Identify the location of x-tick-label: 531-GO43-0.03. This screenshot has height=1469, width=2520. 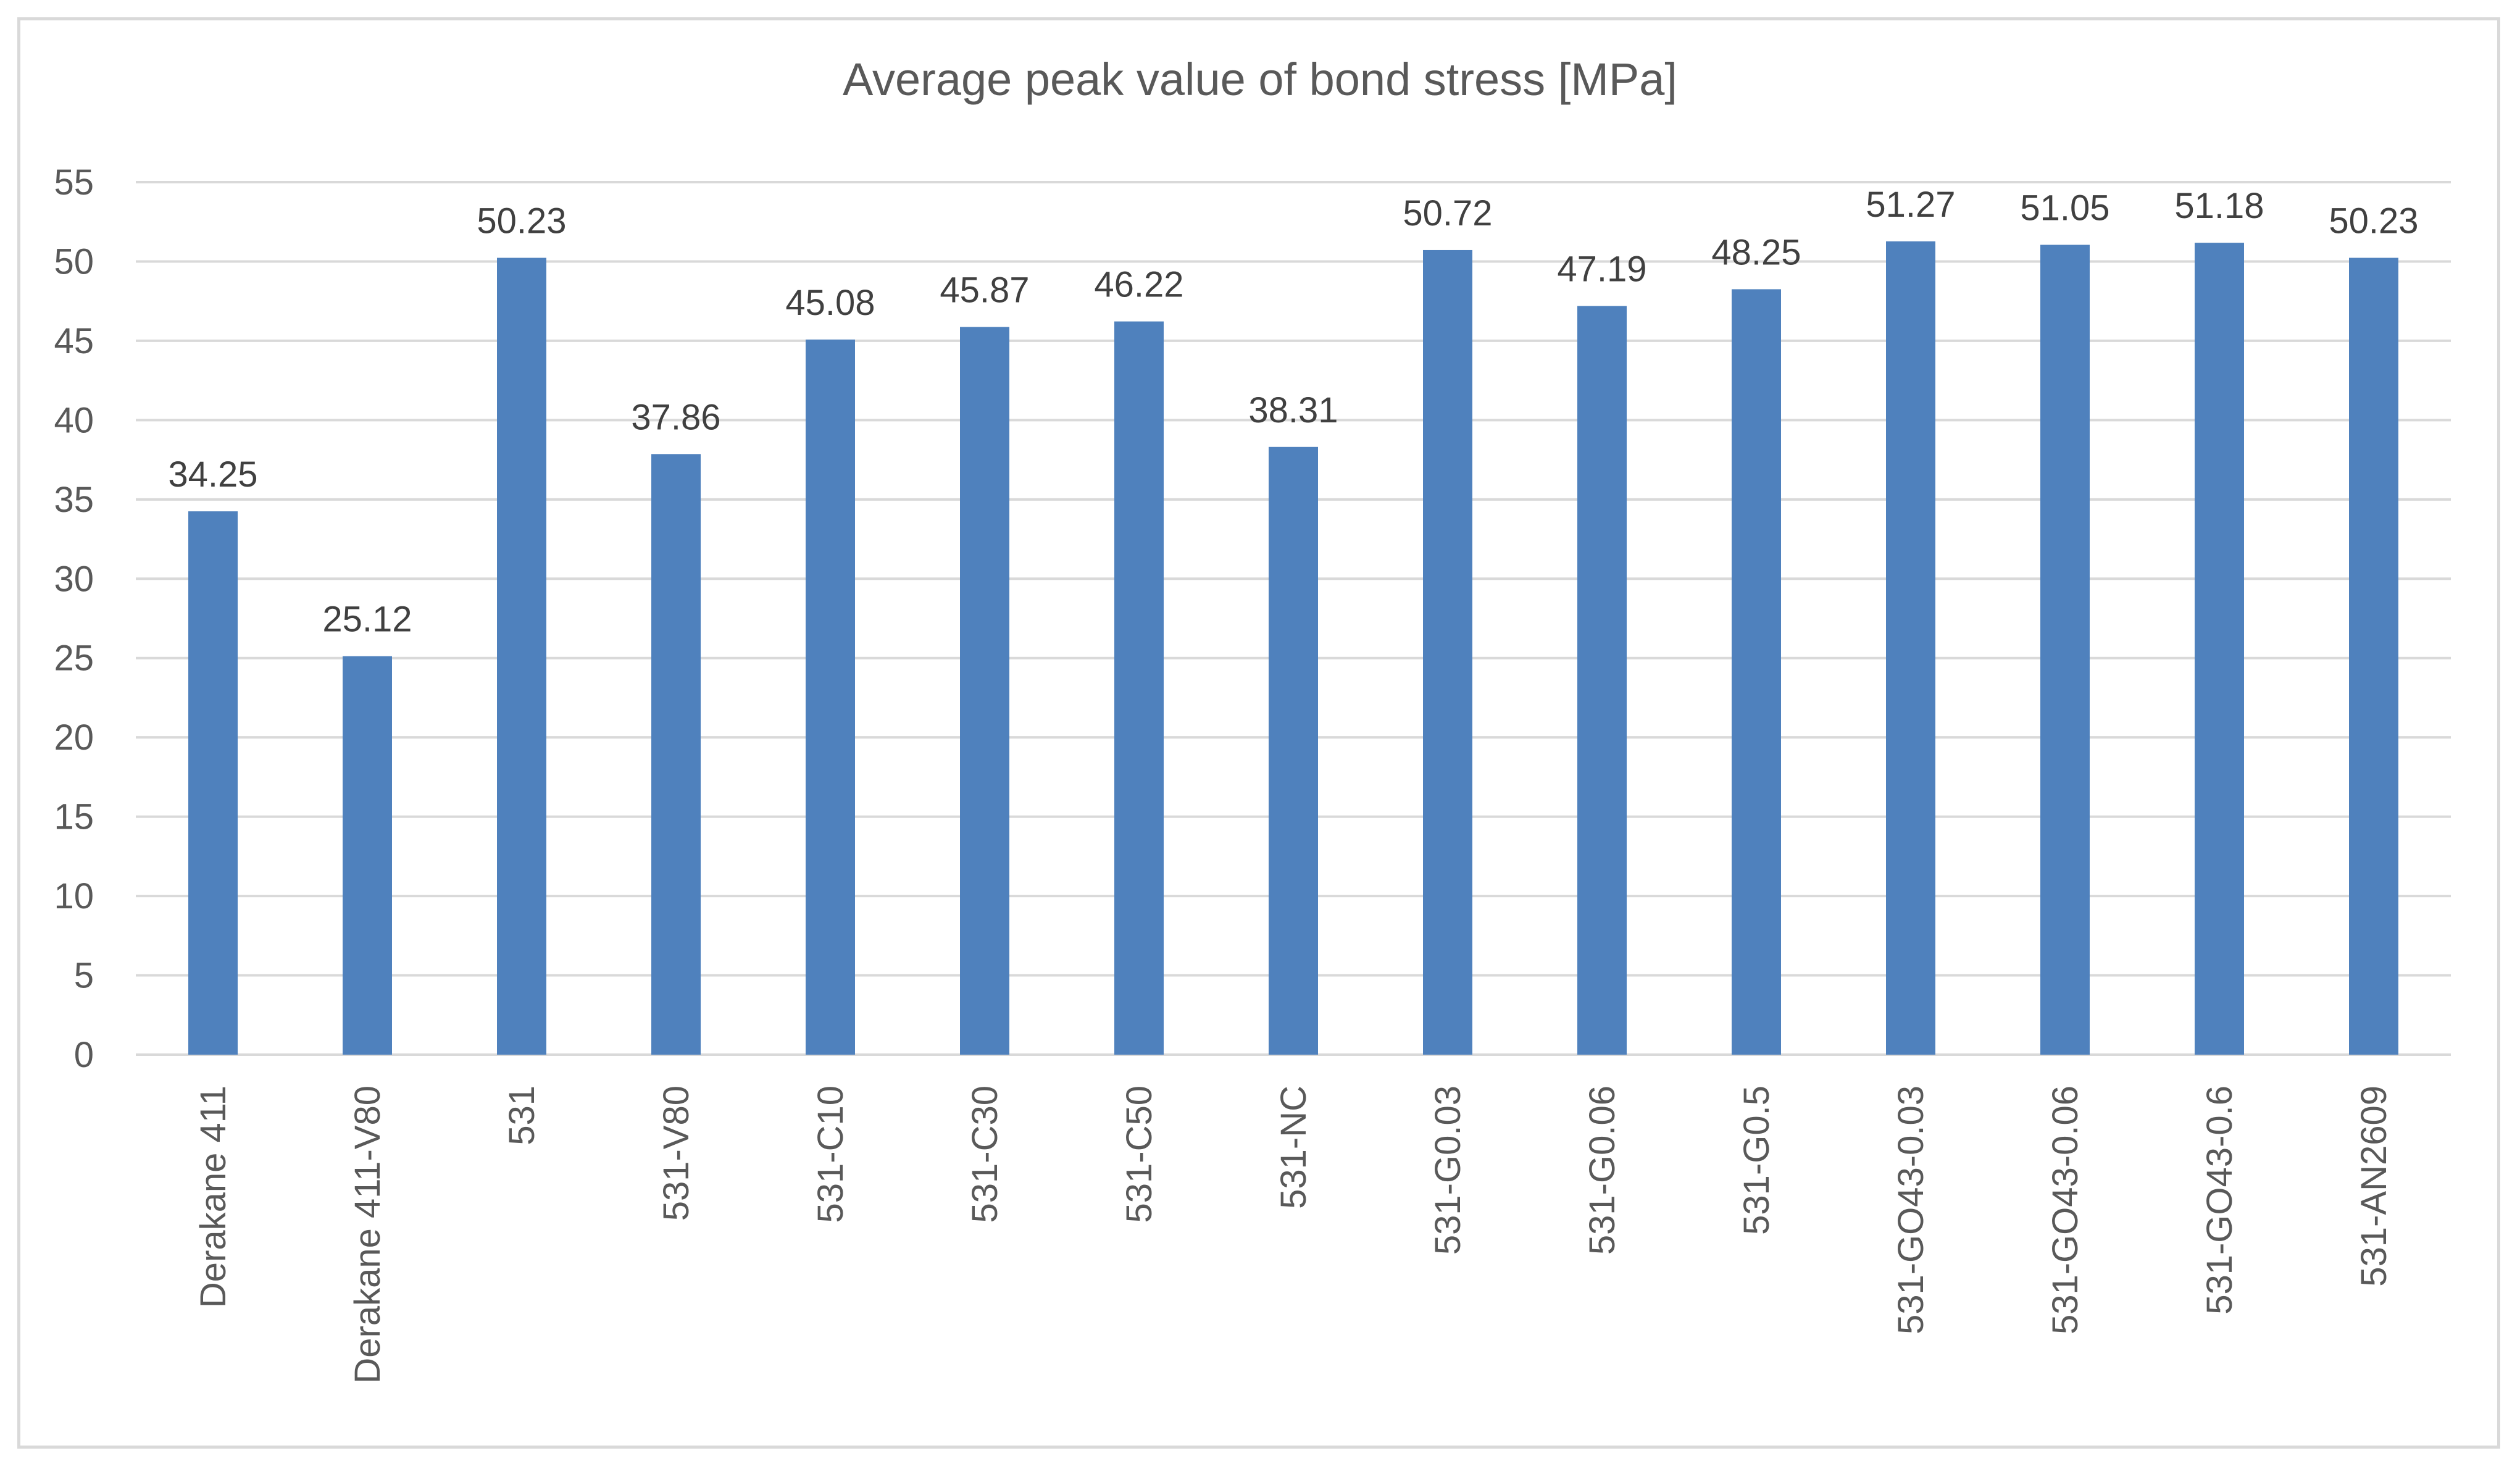
(1911, 1210).